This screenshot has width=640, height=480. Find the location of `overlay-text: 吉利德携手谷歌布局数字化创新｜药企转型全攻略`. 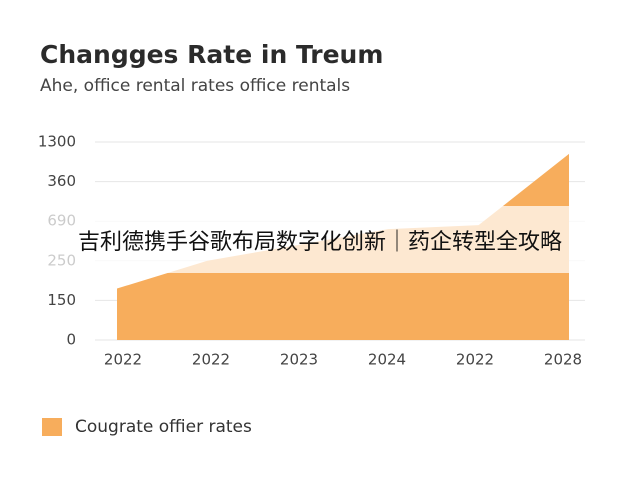

overlay-text: 吉利德携手谷歌布局数字化创新｜药企转型全攻略 is located at coordinates (320, 242).